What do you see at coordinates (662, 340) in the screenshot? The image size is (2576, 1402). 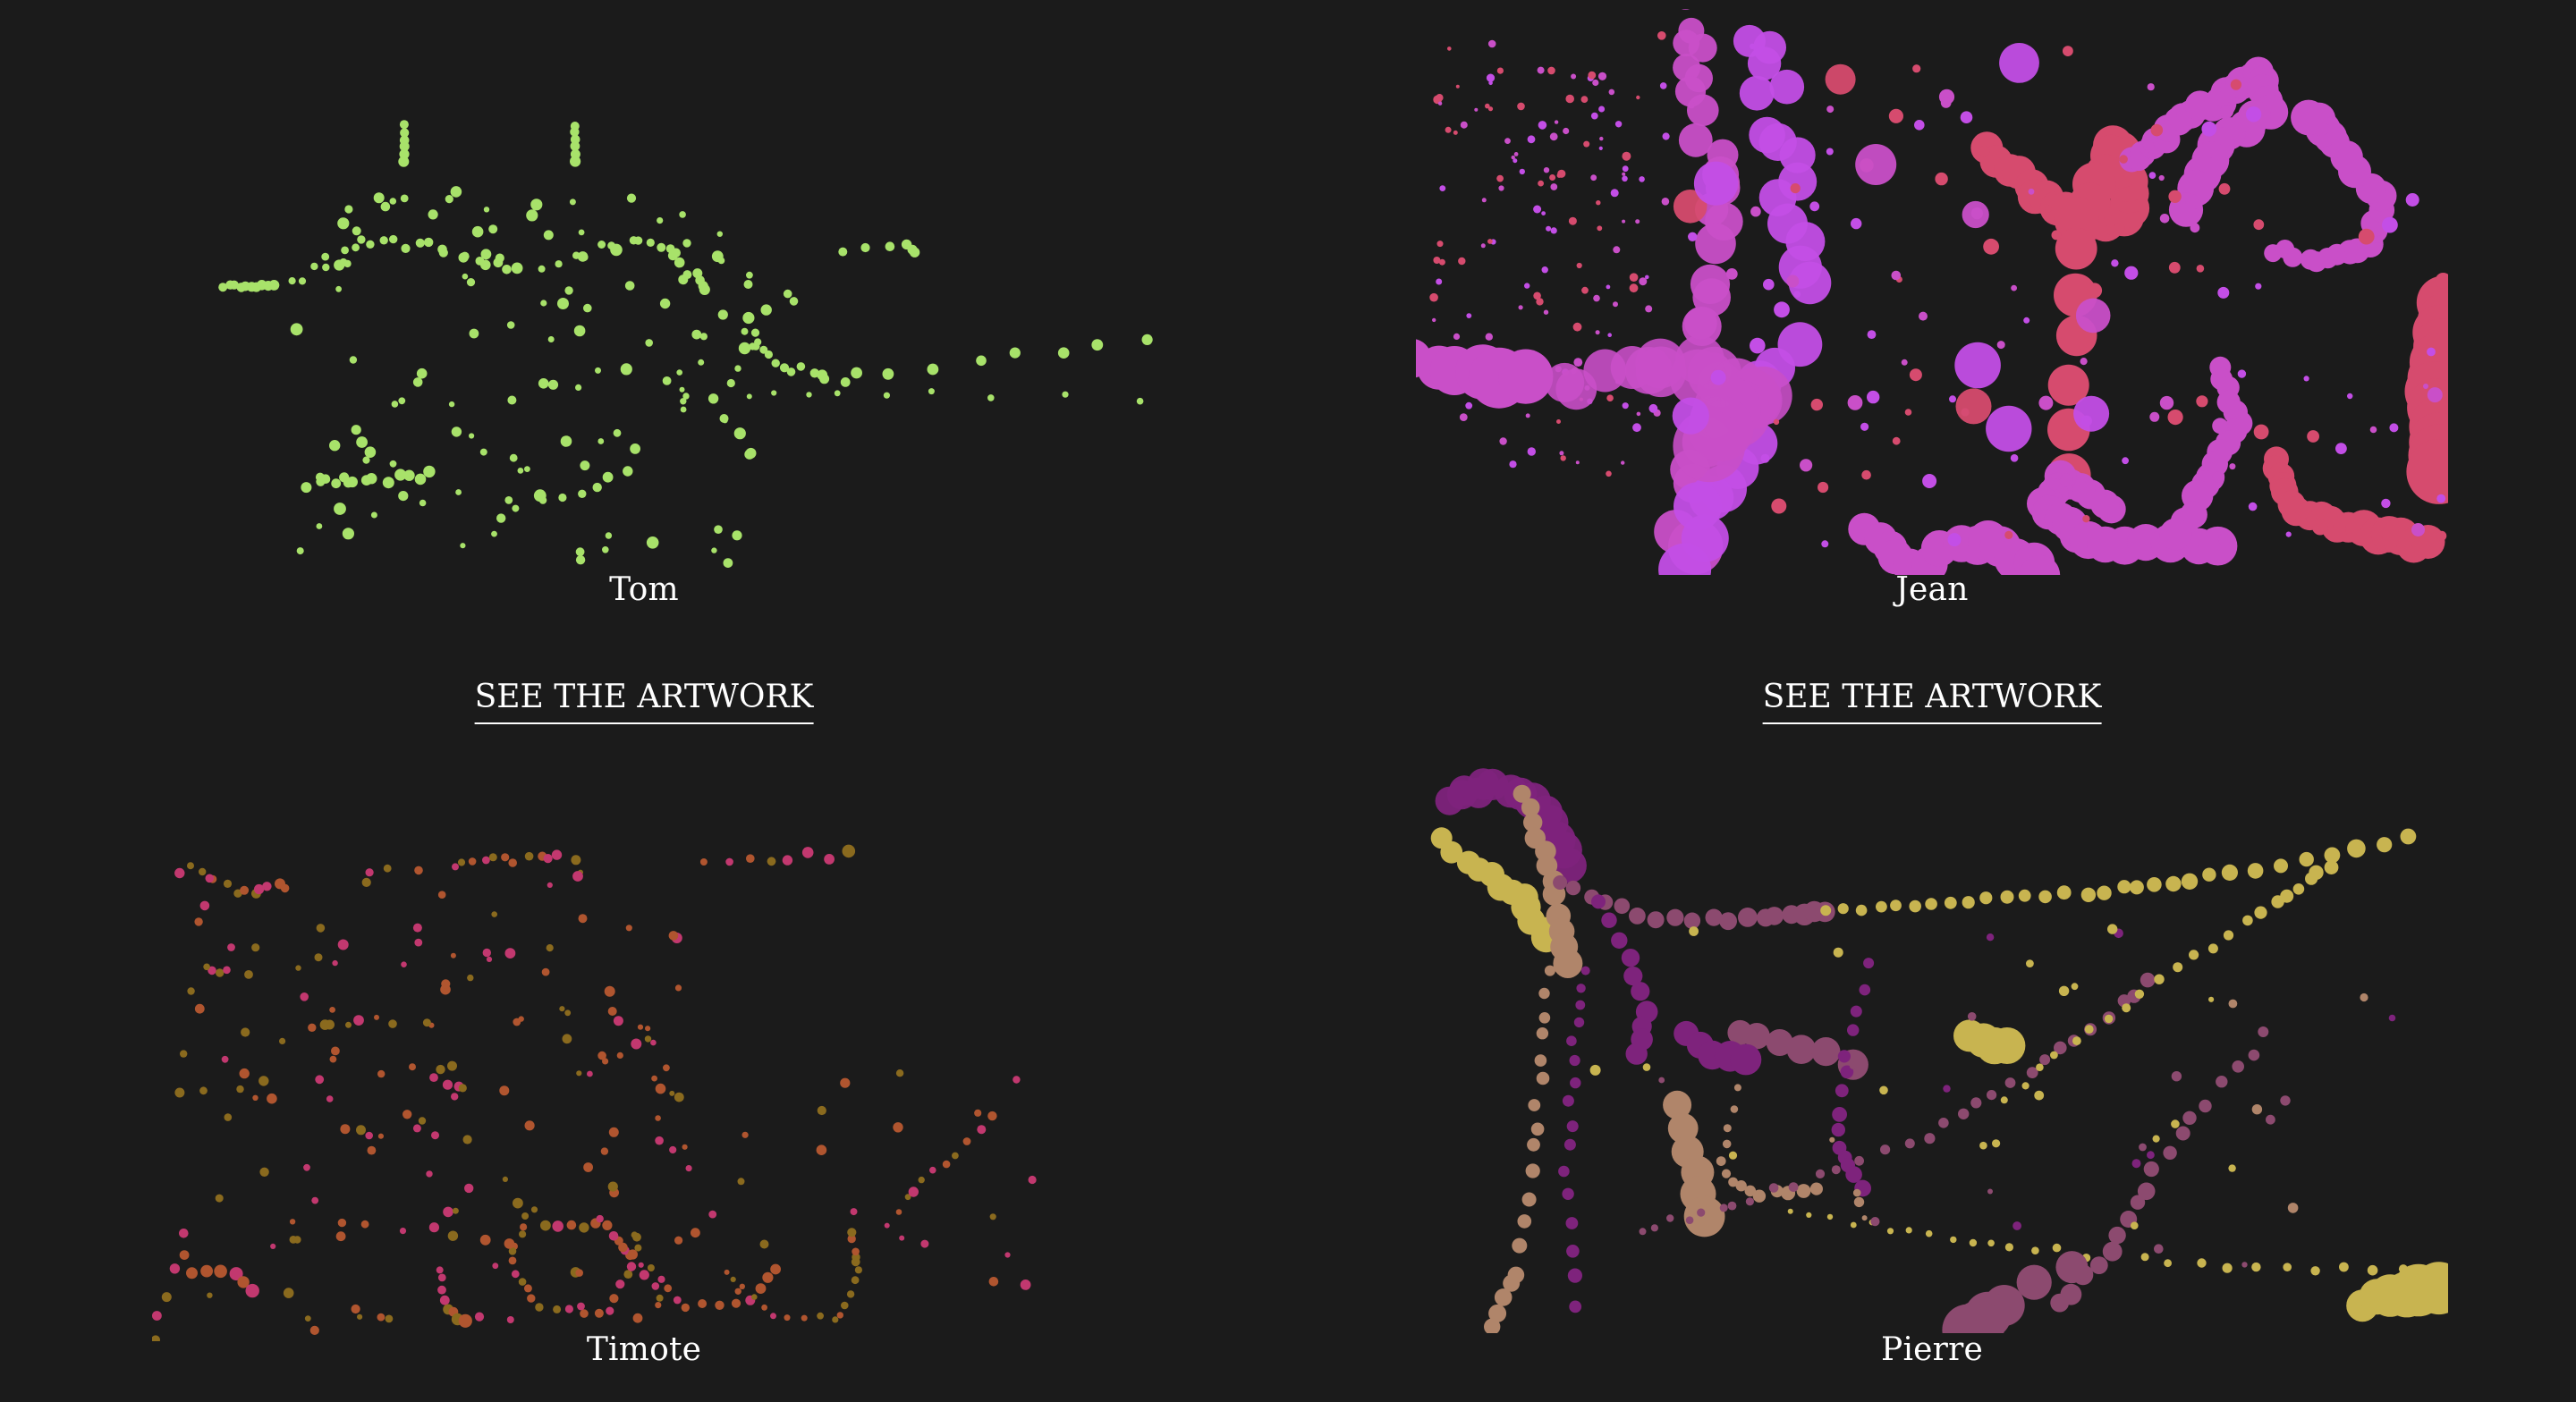 I see `artwork-preview-tom` at bounding box center [662, 340].